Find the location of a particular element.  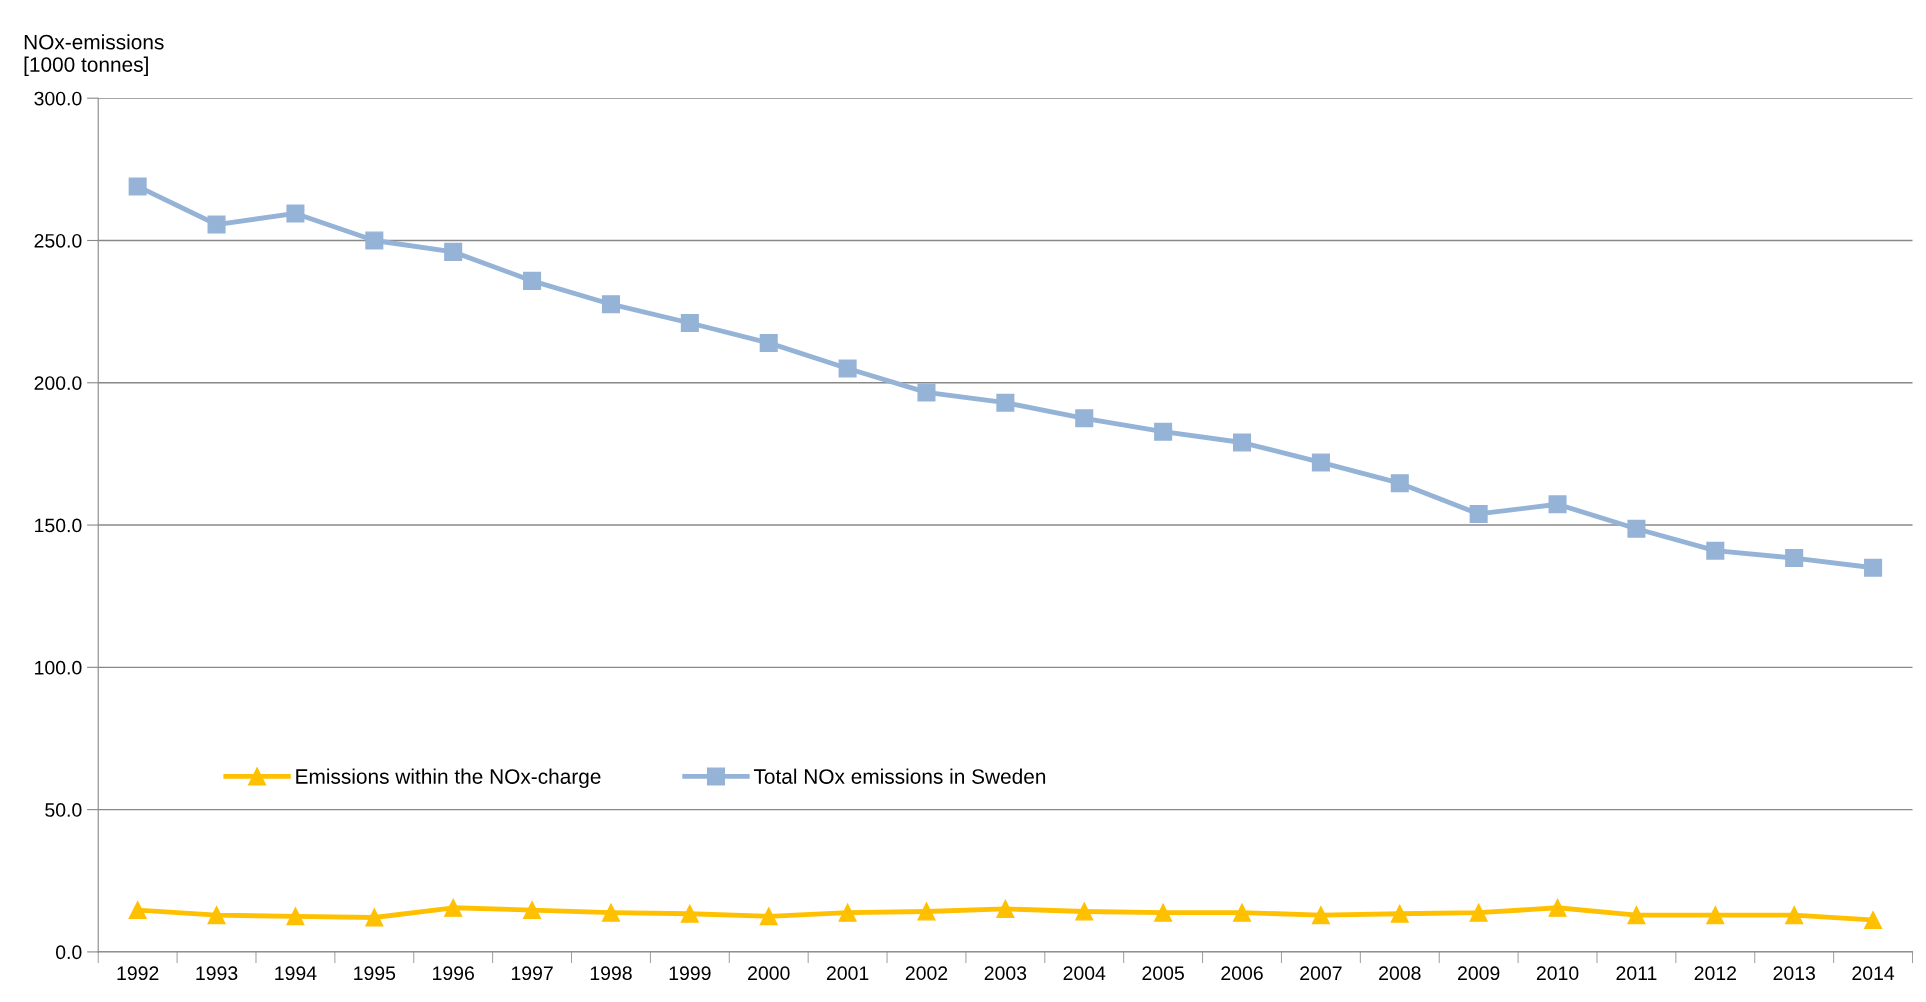

x-tick-label: 2013 is located at coordinates (1794, 973).